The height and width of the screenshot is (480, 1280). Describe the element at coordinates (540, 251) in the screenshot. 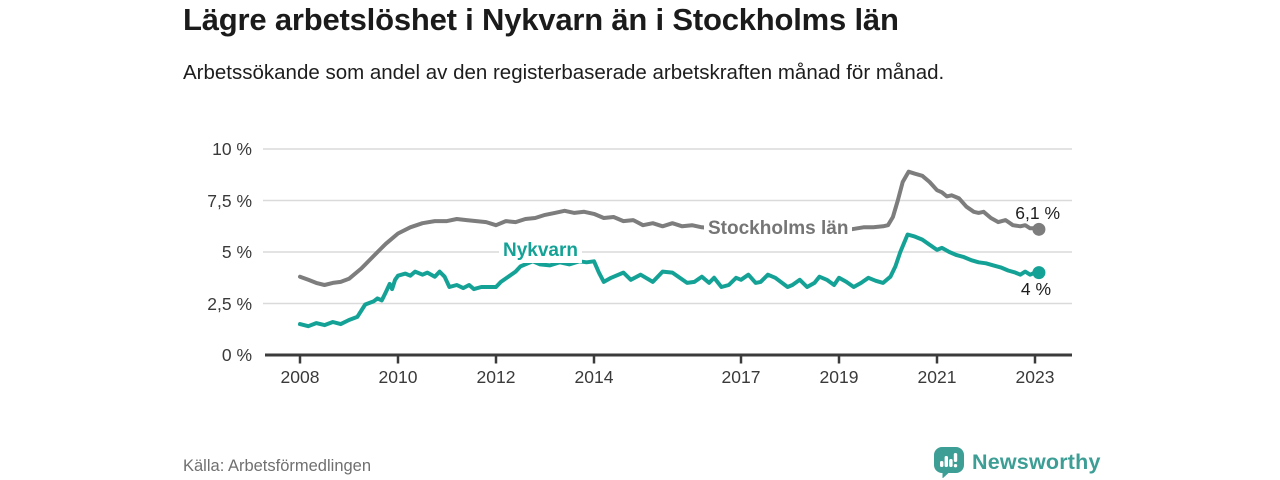

I see `series-label-nykvarn: Nykvarn` at that location.